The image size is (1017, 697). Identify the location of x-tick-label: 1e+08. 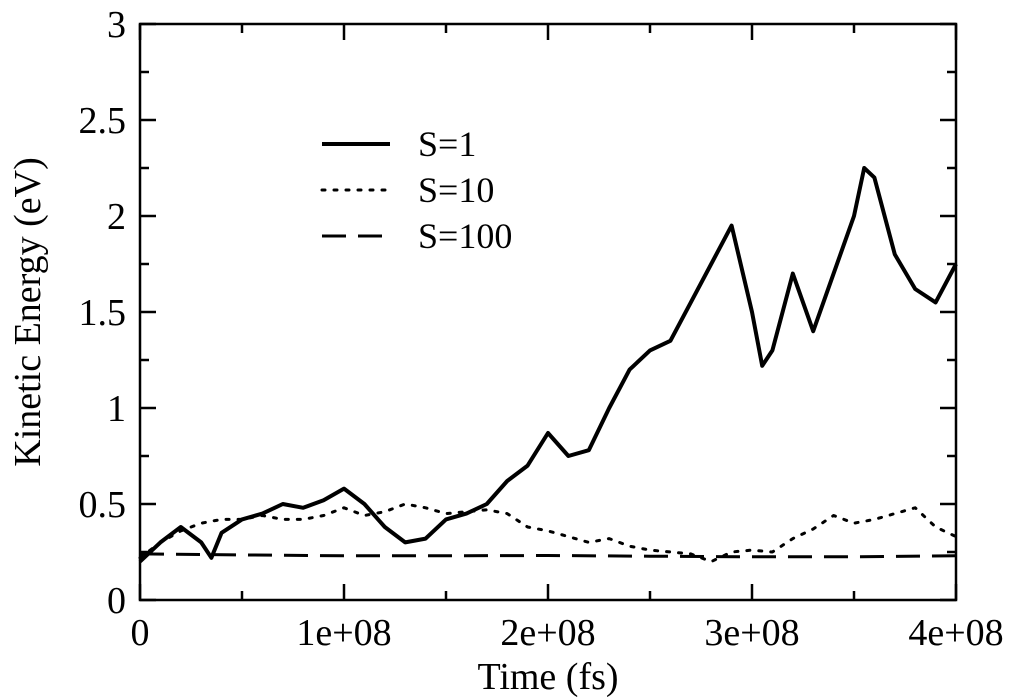
(343, 633).